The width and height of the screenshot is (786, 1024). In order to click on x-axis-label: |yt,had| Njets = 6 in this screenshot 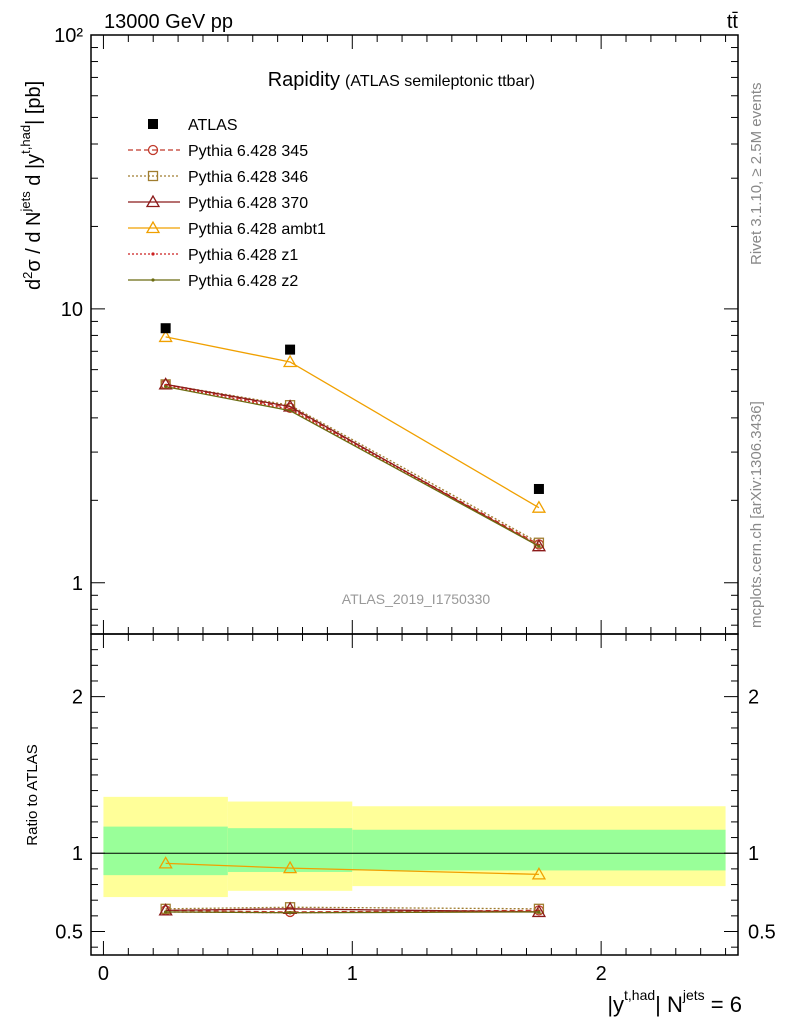, I will do `click(674, 1002)`.